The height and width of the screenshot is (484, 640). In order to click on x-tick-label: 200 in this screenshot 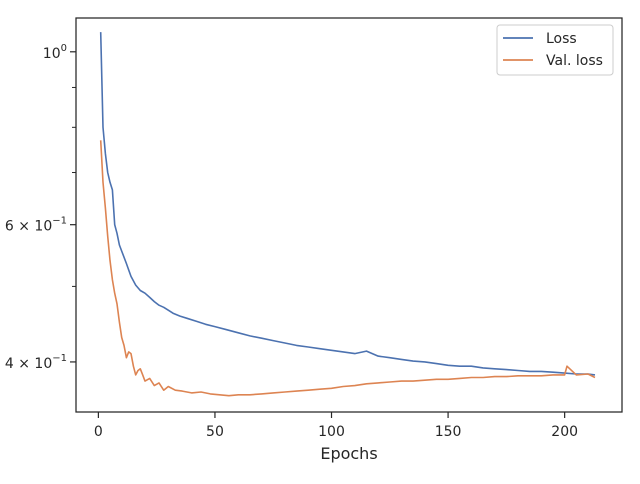, I will do `click(564, 432)`.